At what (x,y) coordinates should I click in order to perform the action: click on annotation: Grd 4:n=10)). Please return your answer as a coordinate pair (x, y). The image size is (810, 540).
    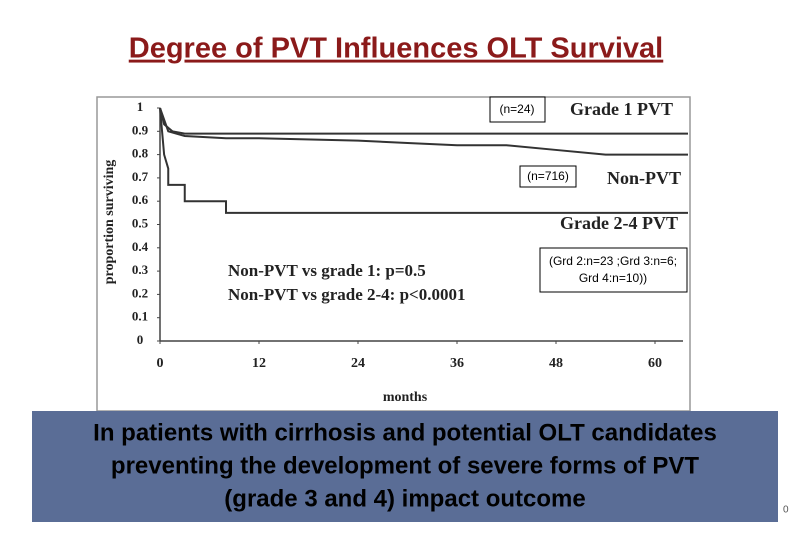
    Looking at the image, I should click on (613, 278).